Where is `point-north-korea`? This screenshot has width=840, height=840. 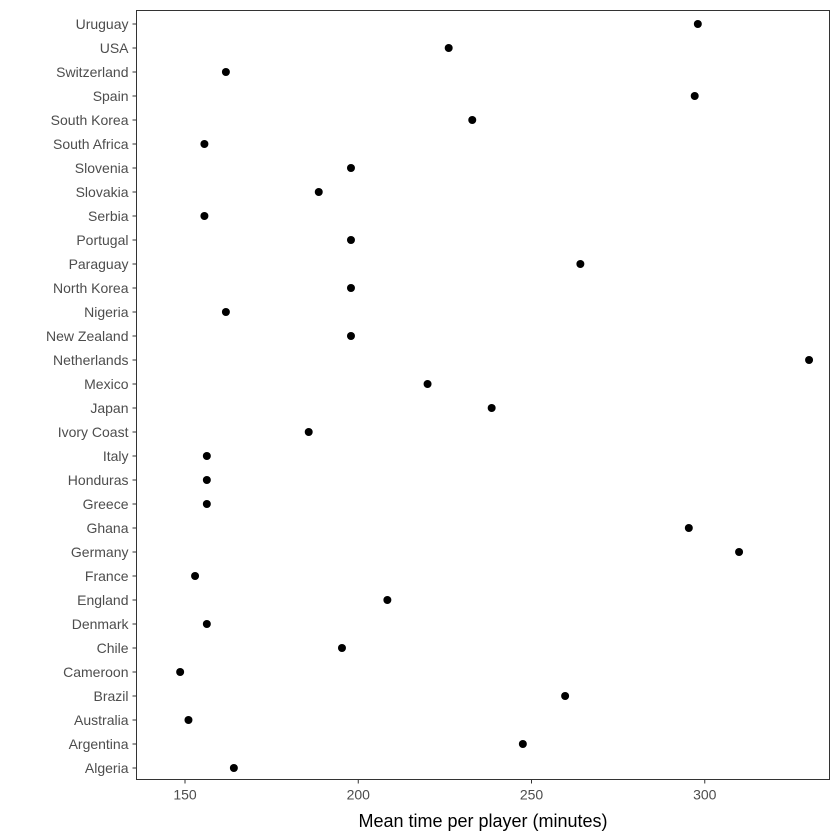 point-north-korea is located at coordinates (350, 288).